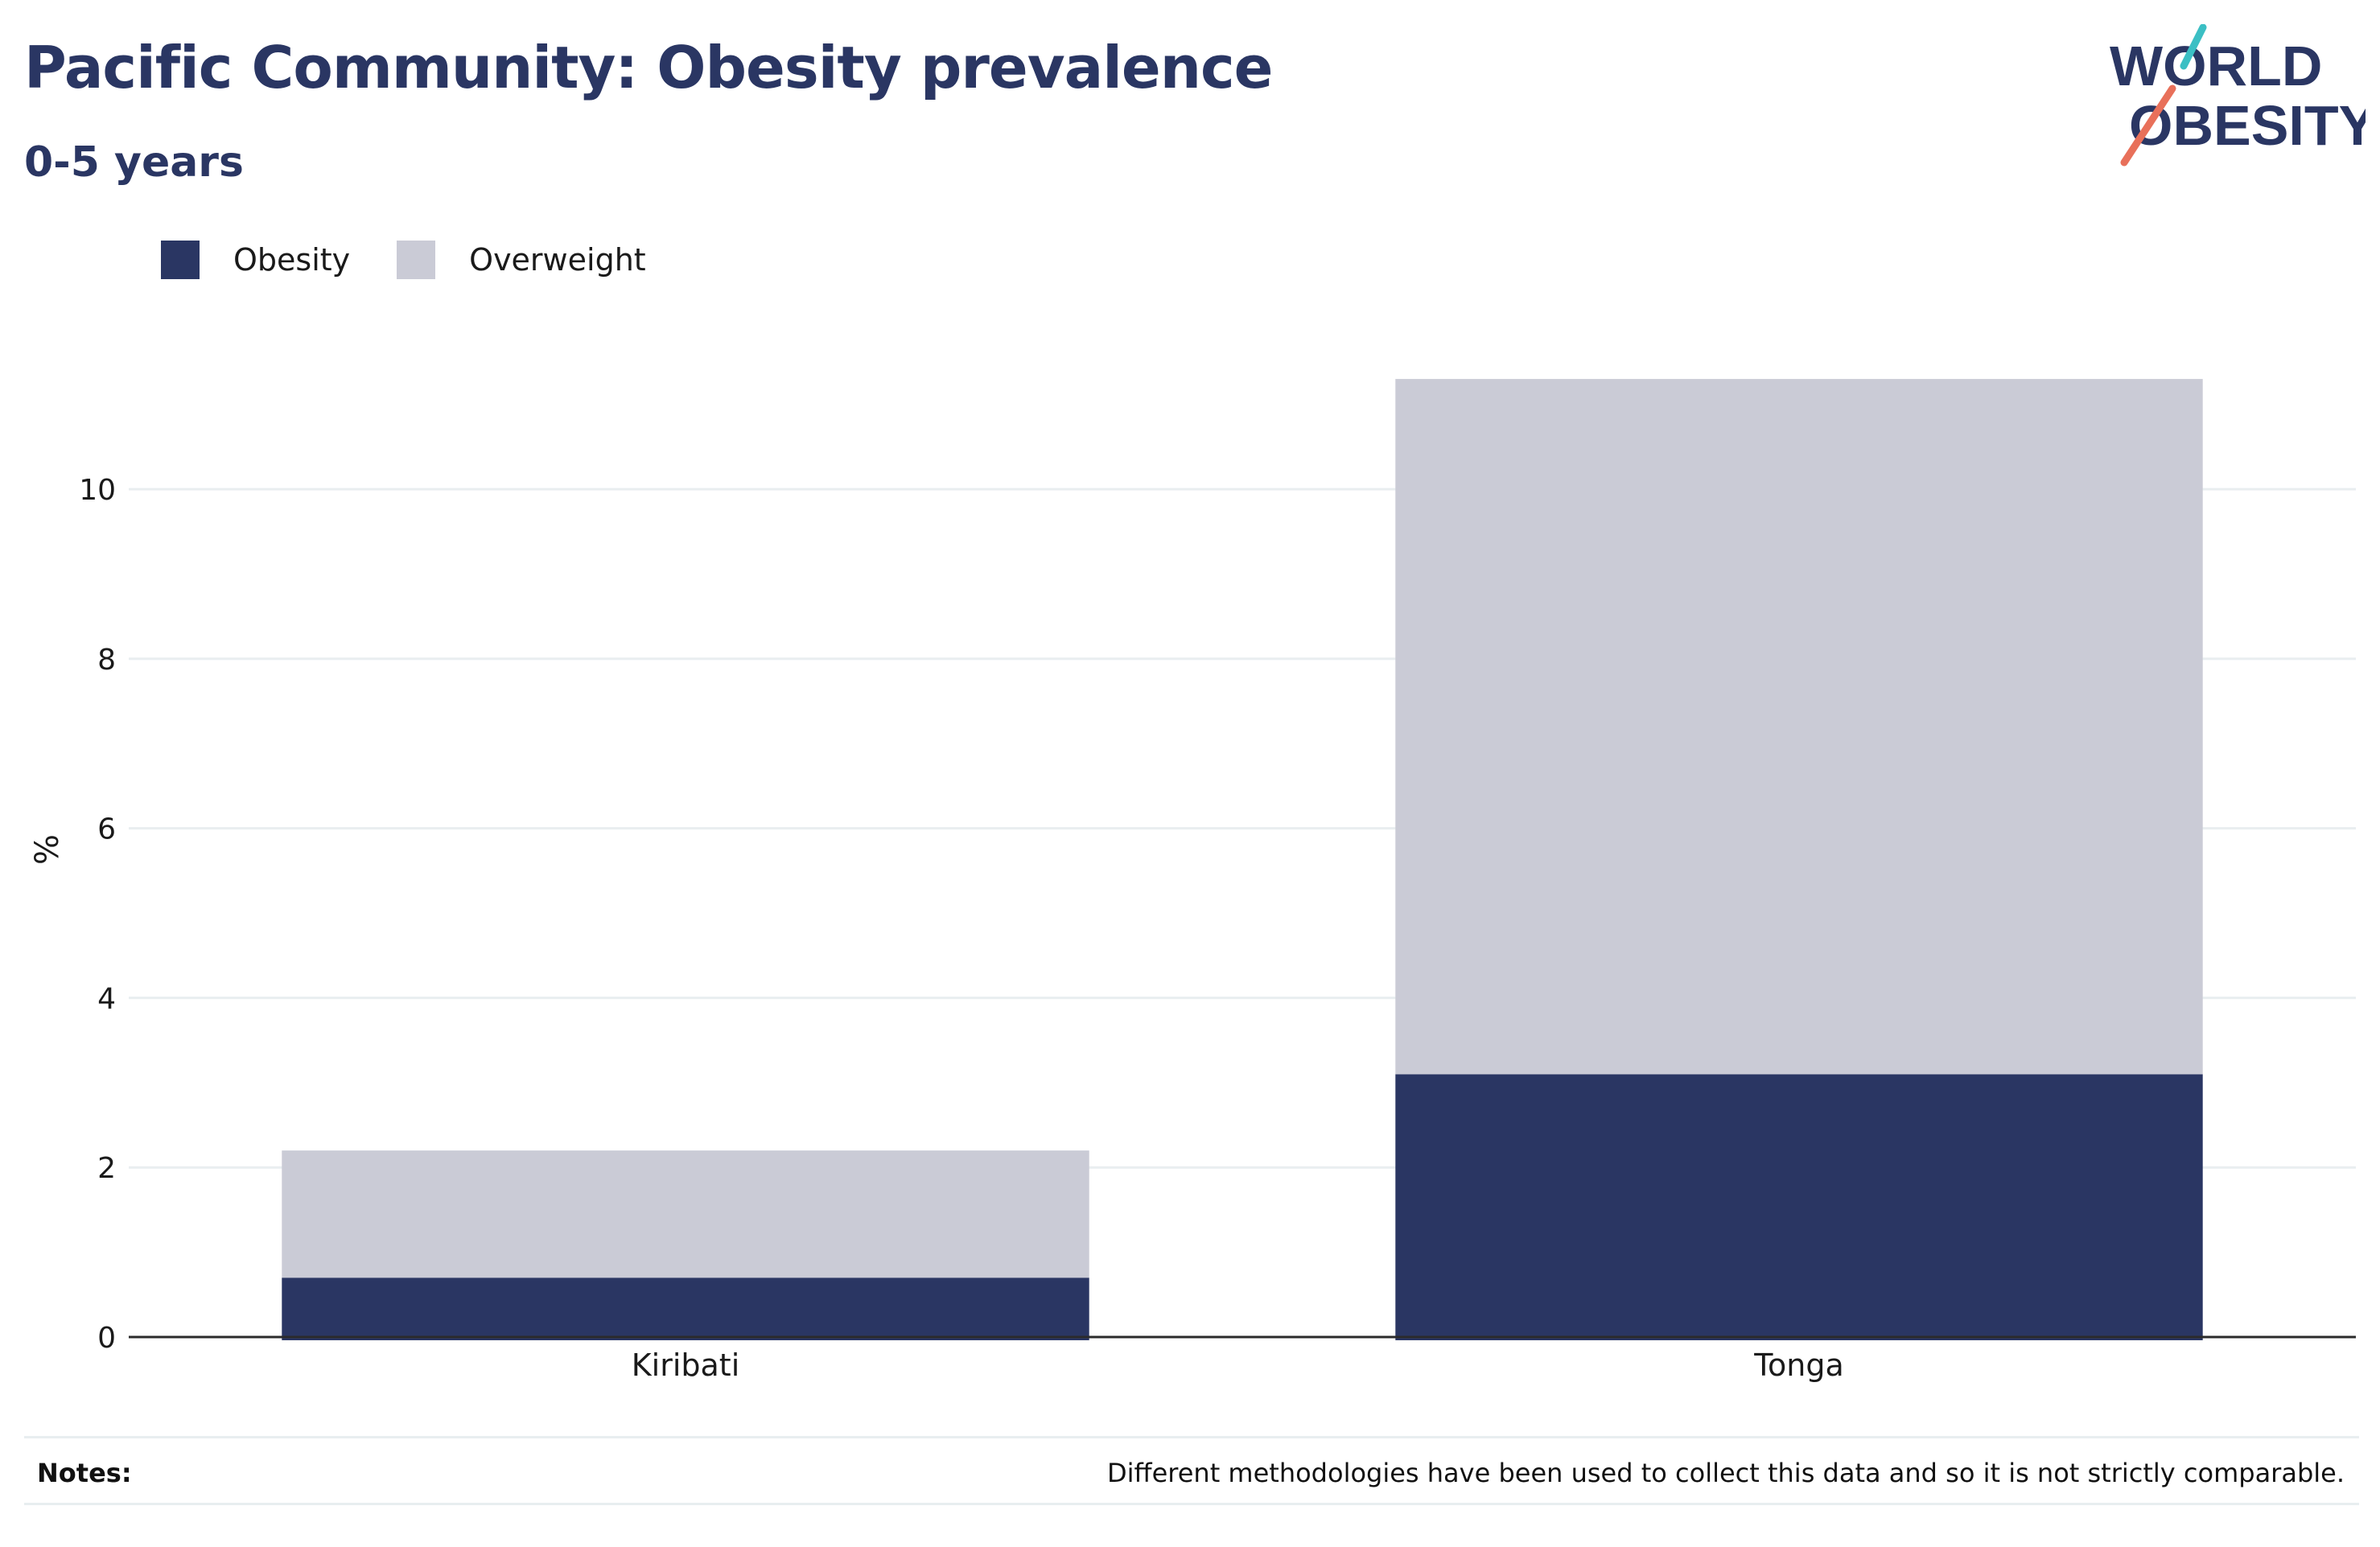  Describe the element at coordinates (2216, 66) in the screenshot. I see `logo-line1: WORLD` at that location.